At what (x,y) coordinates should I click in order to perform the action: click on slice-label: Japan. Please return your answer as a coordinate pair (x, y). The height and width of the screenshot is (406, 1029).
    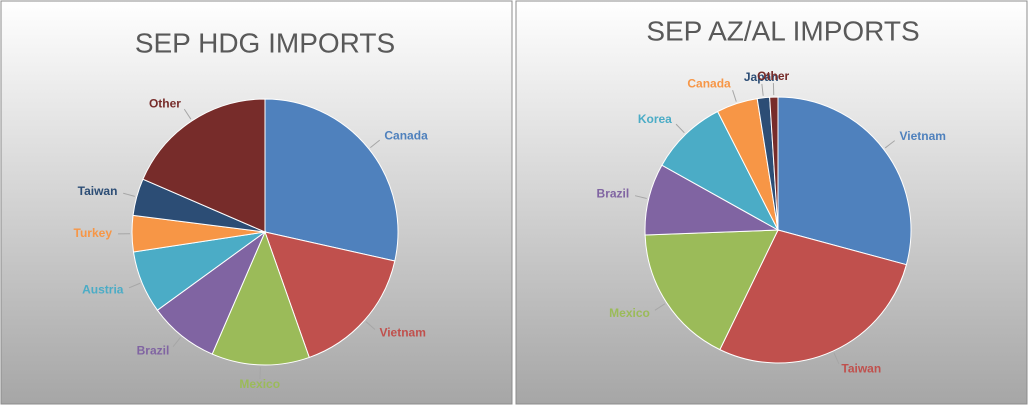
    Looking at the image, I should click on (761, 77).